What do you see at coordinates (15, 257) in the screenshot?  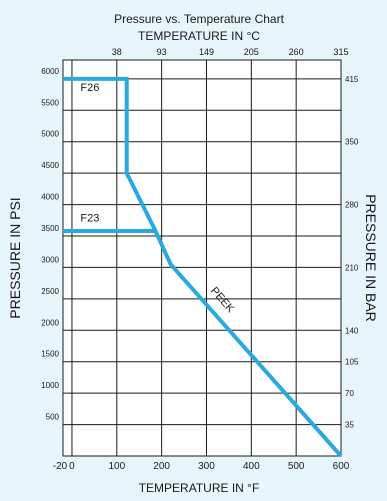 I see `left-axis-label: PRESSURE IN PSI` at bounding box center [15, 257].